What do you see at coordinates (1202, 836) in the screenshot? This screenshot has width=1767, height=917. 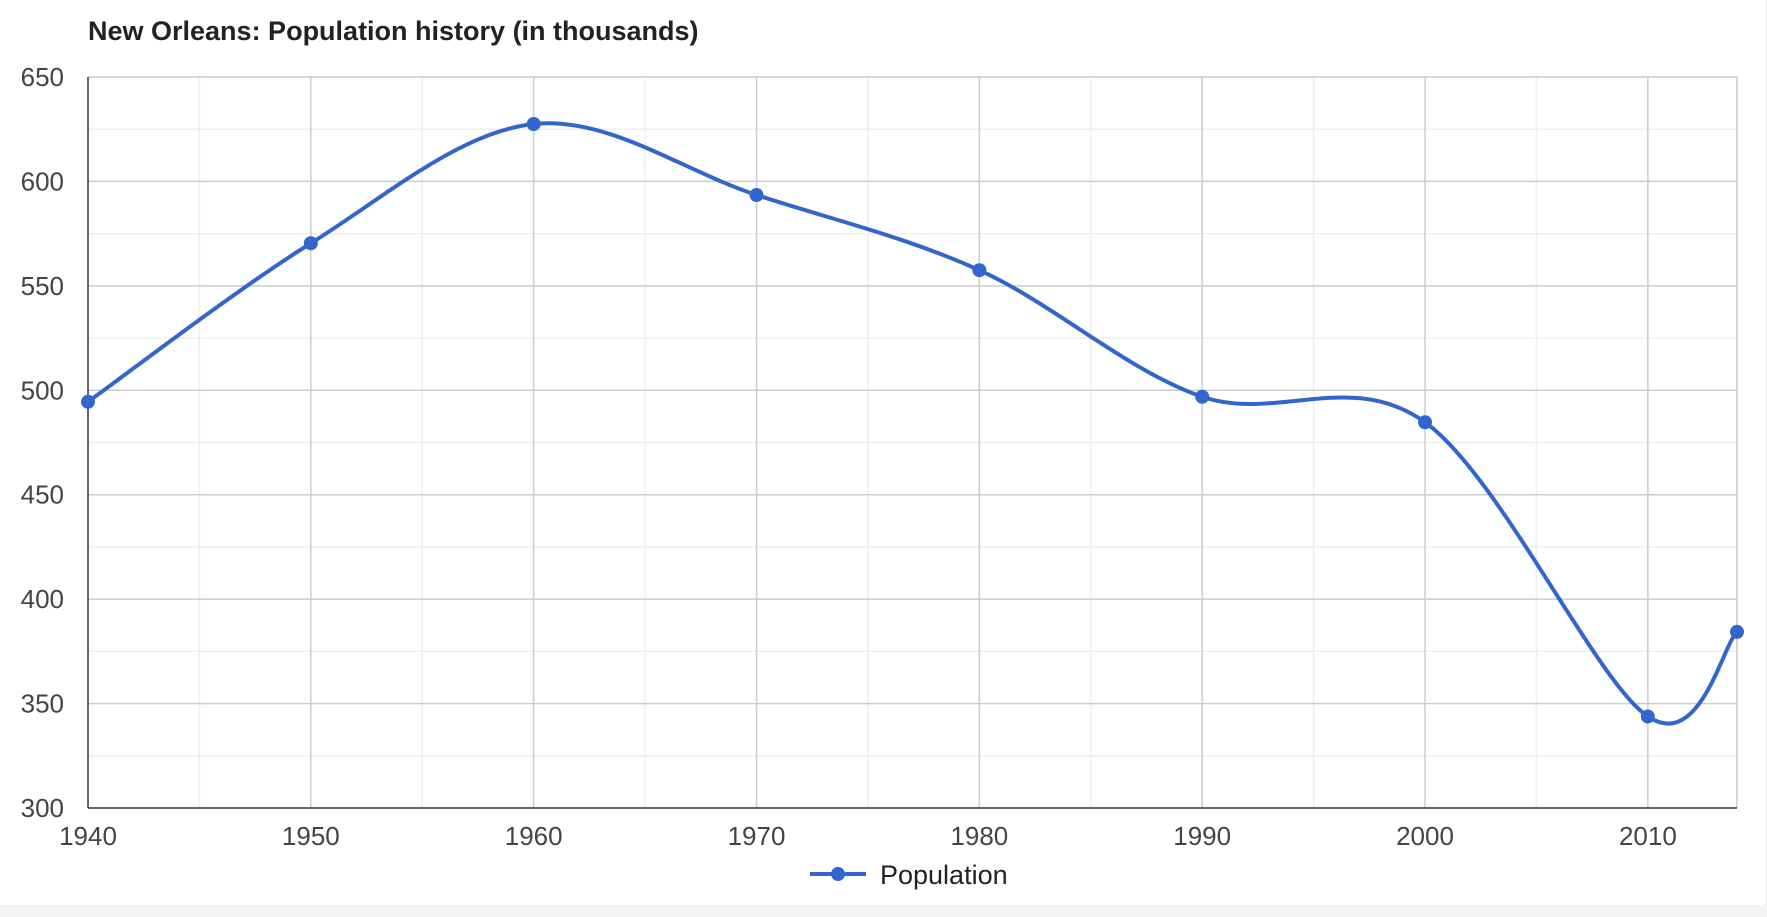 I see `x-tick-label: 1990` at bounding box center [1202, 836].